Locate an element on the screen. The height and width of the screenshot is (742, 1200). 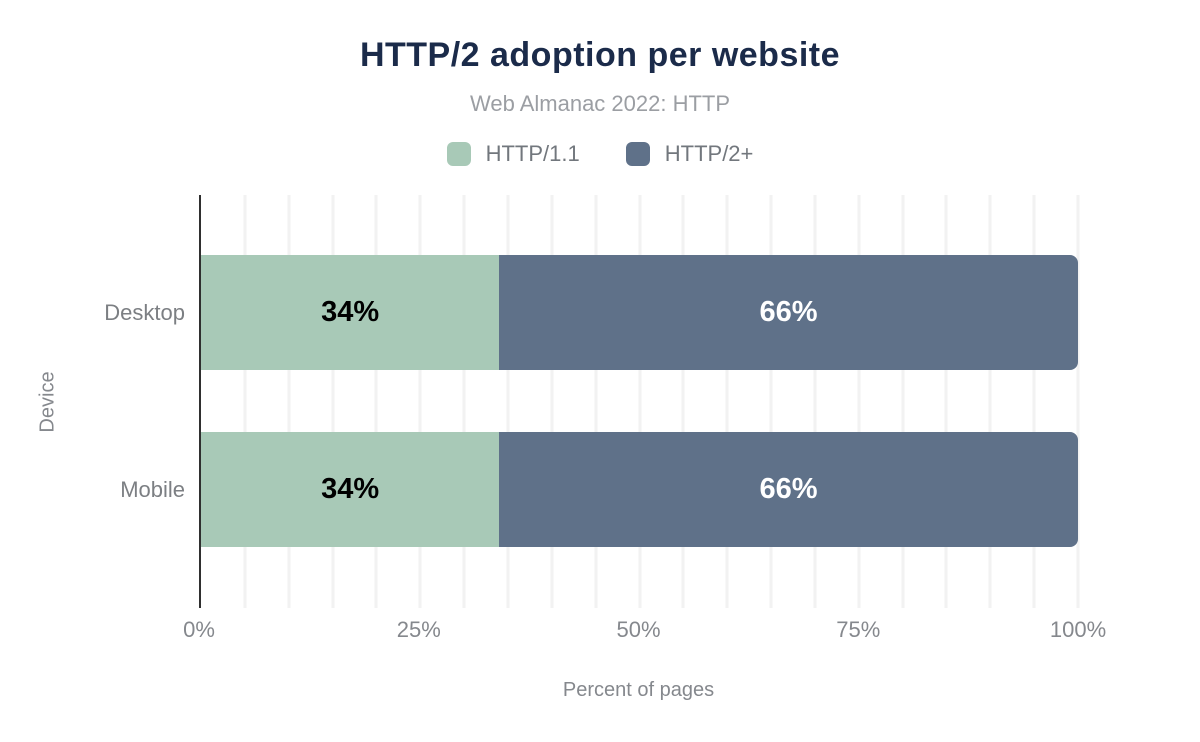
bar-segment-mobile-http-1-1: 34% is located at coordinates (350, 489).